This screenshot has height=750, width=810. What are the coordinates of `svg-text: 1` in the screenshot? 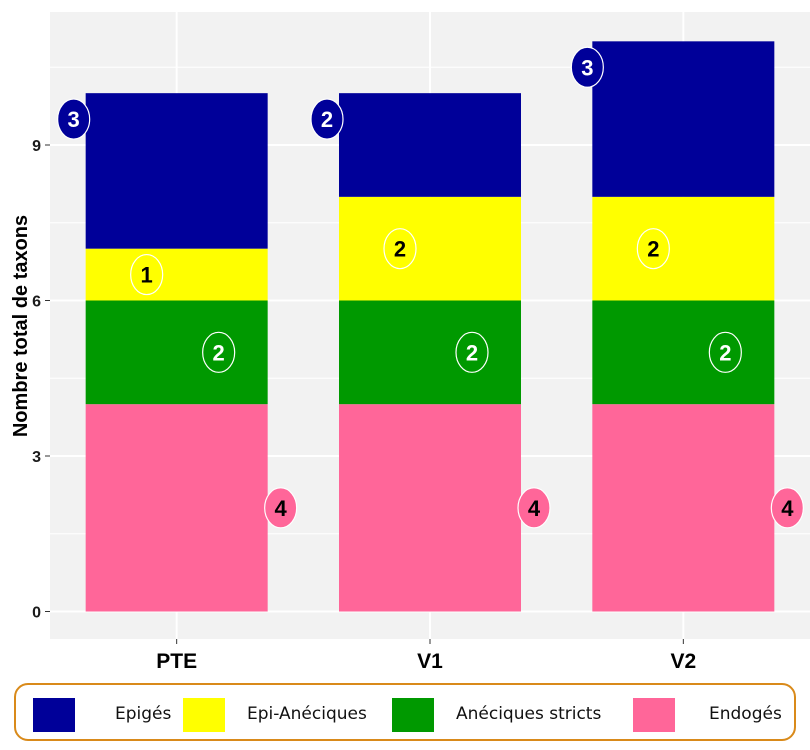 It's located at (147, 275).